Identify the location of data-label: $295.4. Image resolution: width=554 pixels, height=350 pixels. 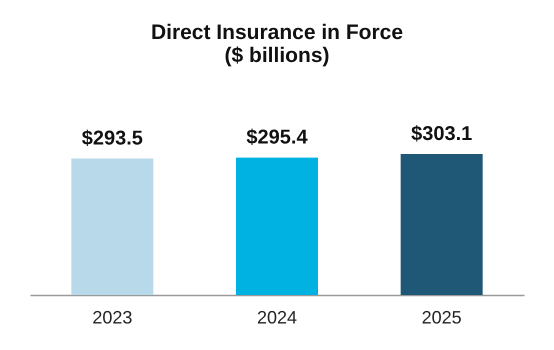
(277, 137).